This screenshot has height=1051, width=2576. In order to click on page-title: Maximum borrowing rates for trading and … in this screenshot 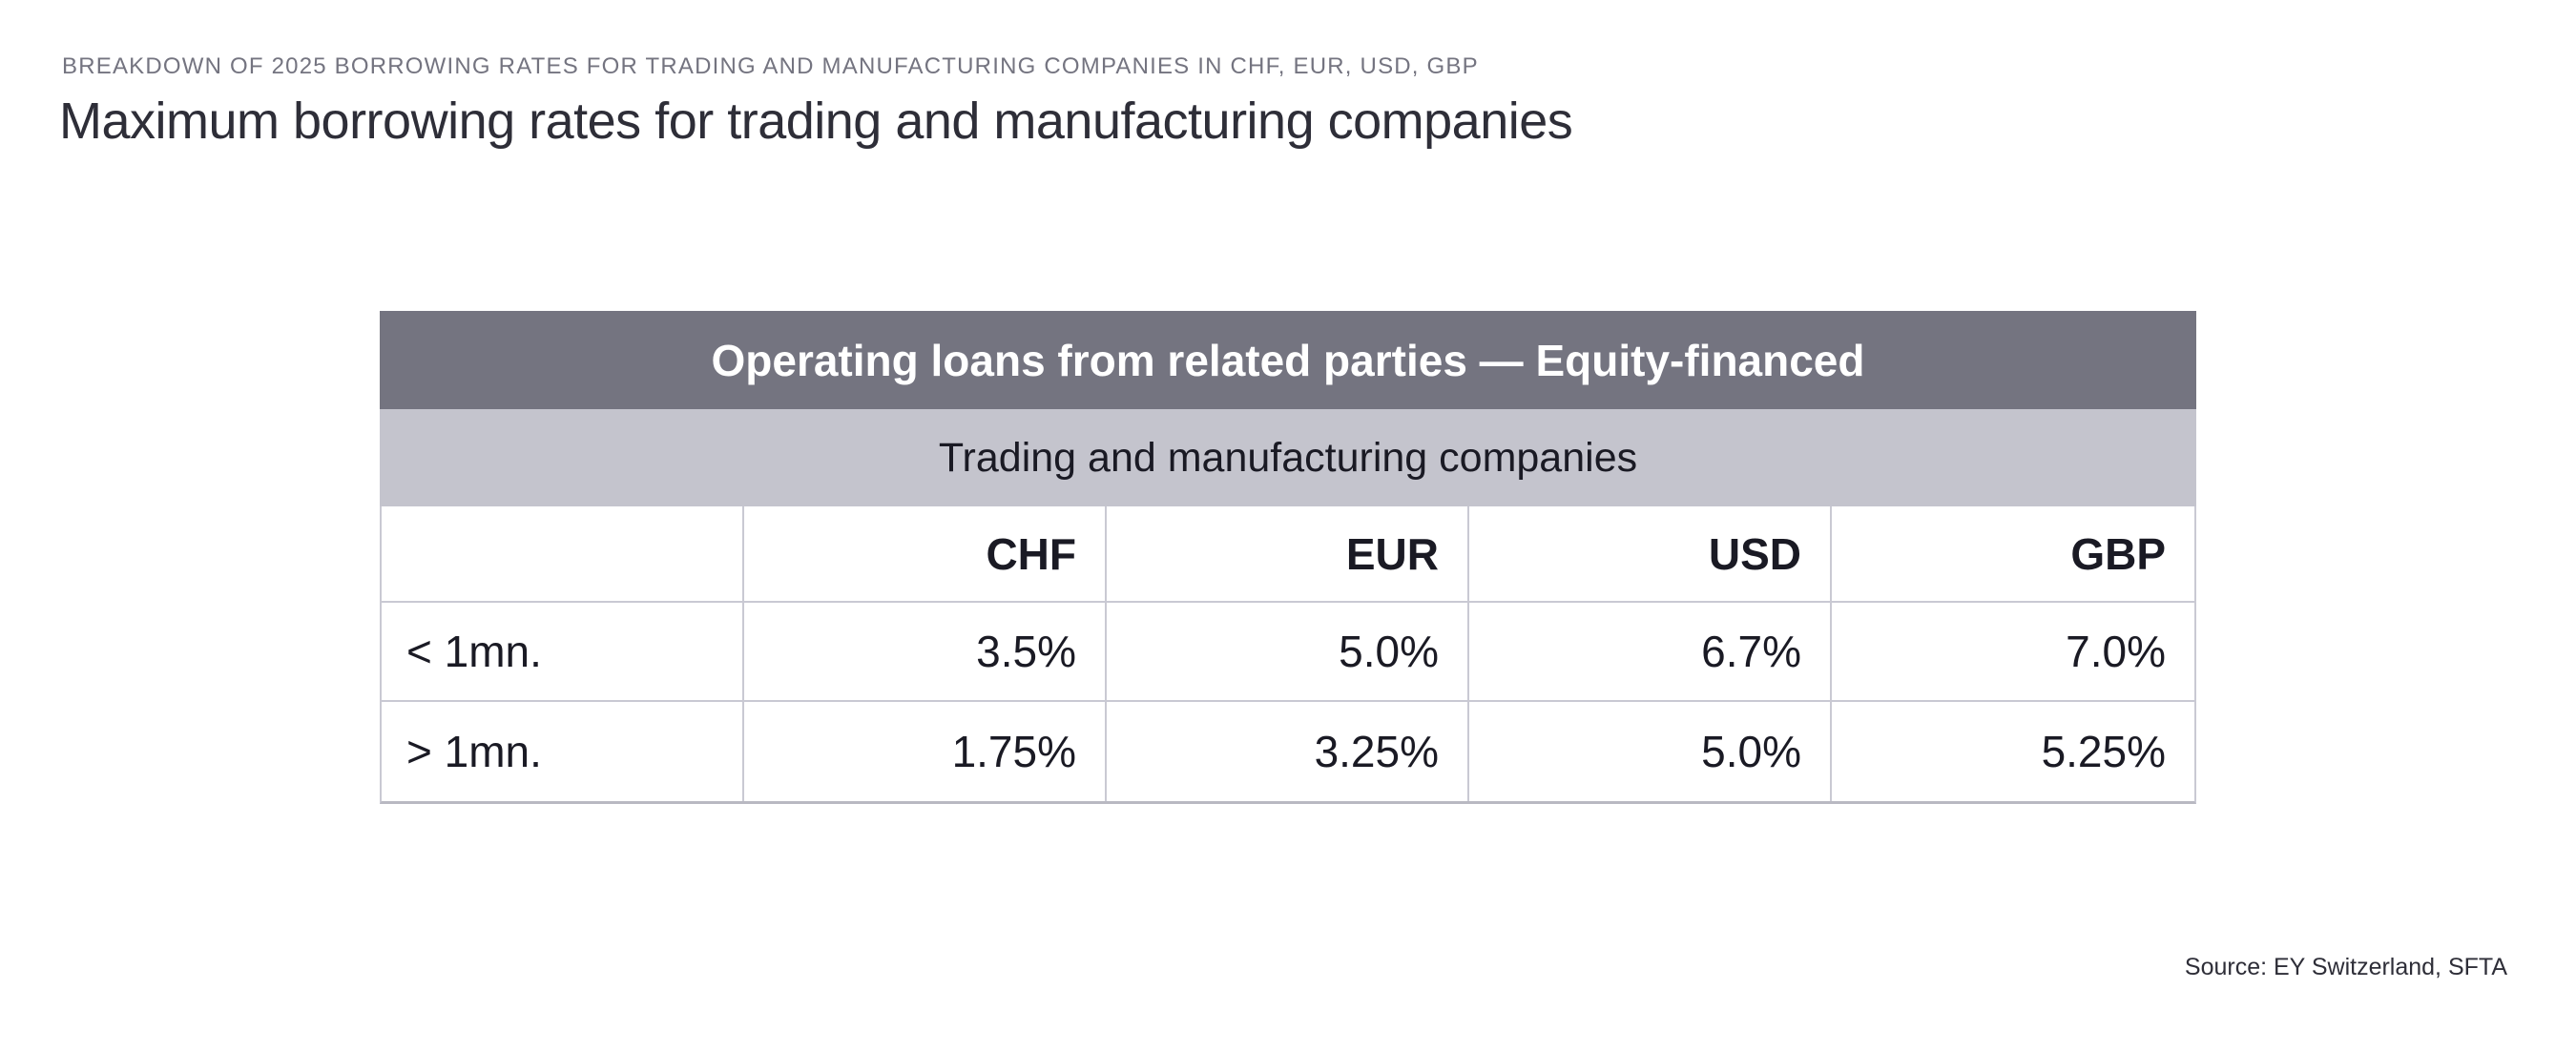, I will do `click(816, 122)`.